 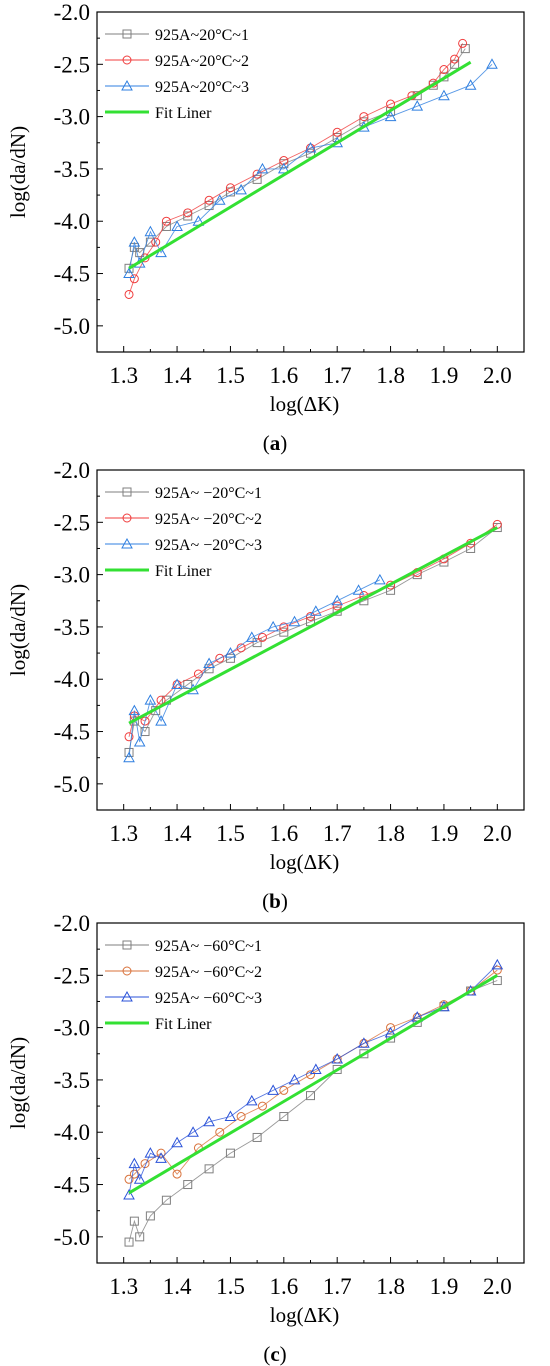 I want to click on y-tick-label: -5.0, so click(x=72, y=326).